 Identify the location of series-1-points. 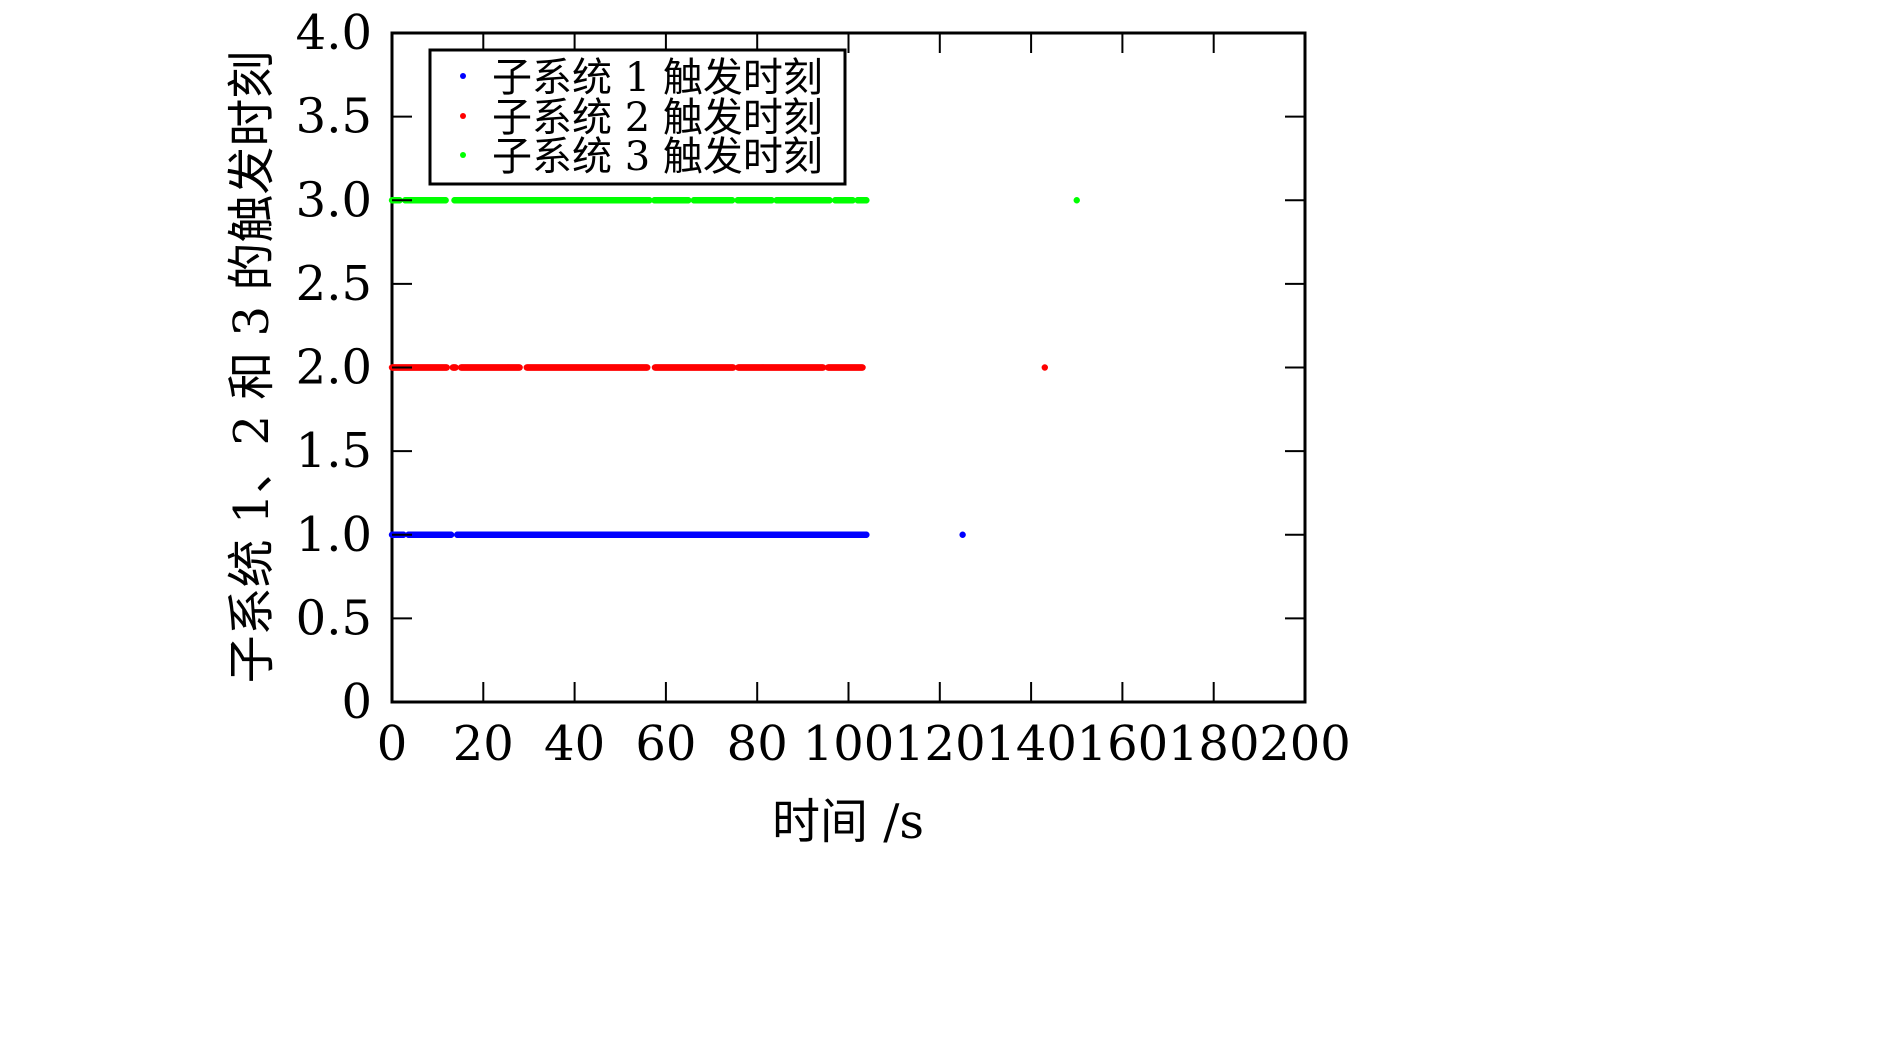
(677, 534).